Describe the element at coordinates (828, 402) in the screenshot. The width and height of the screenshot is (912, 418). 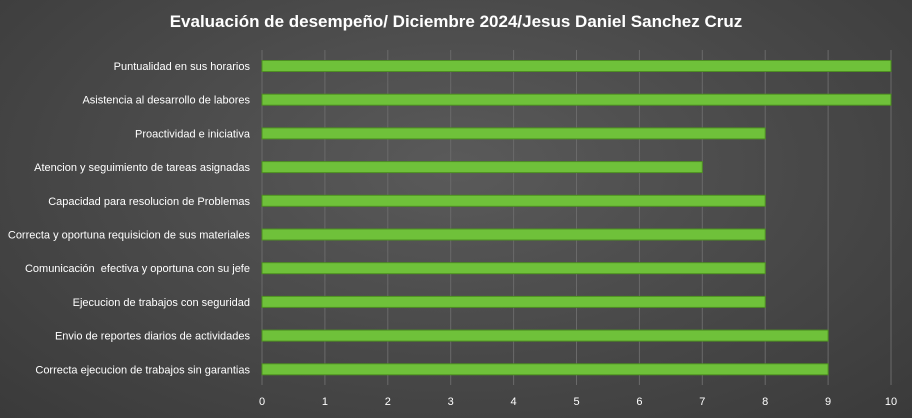
I see `x-tick-label: 9` at that location.